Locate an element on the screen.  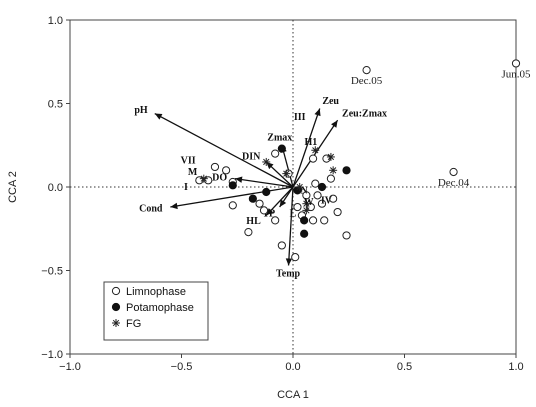
group-label: N is located at coordinates (305, 190).